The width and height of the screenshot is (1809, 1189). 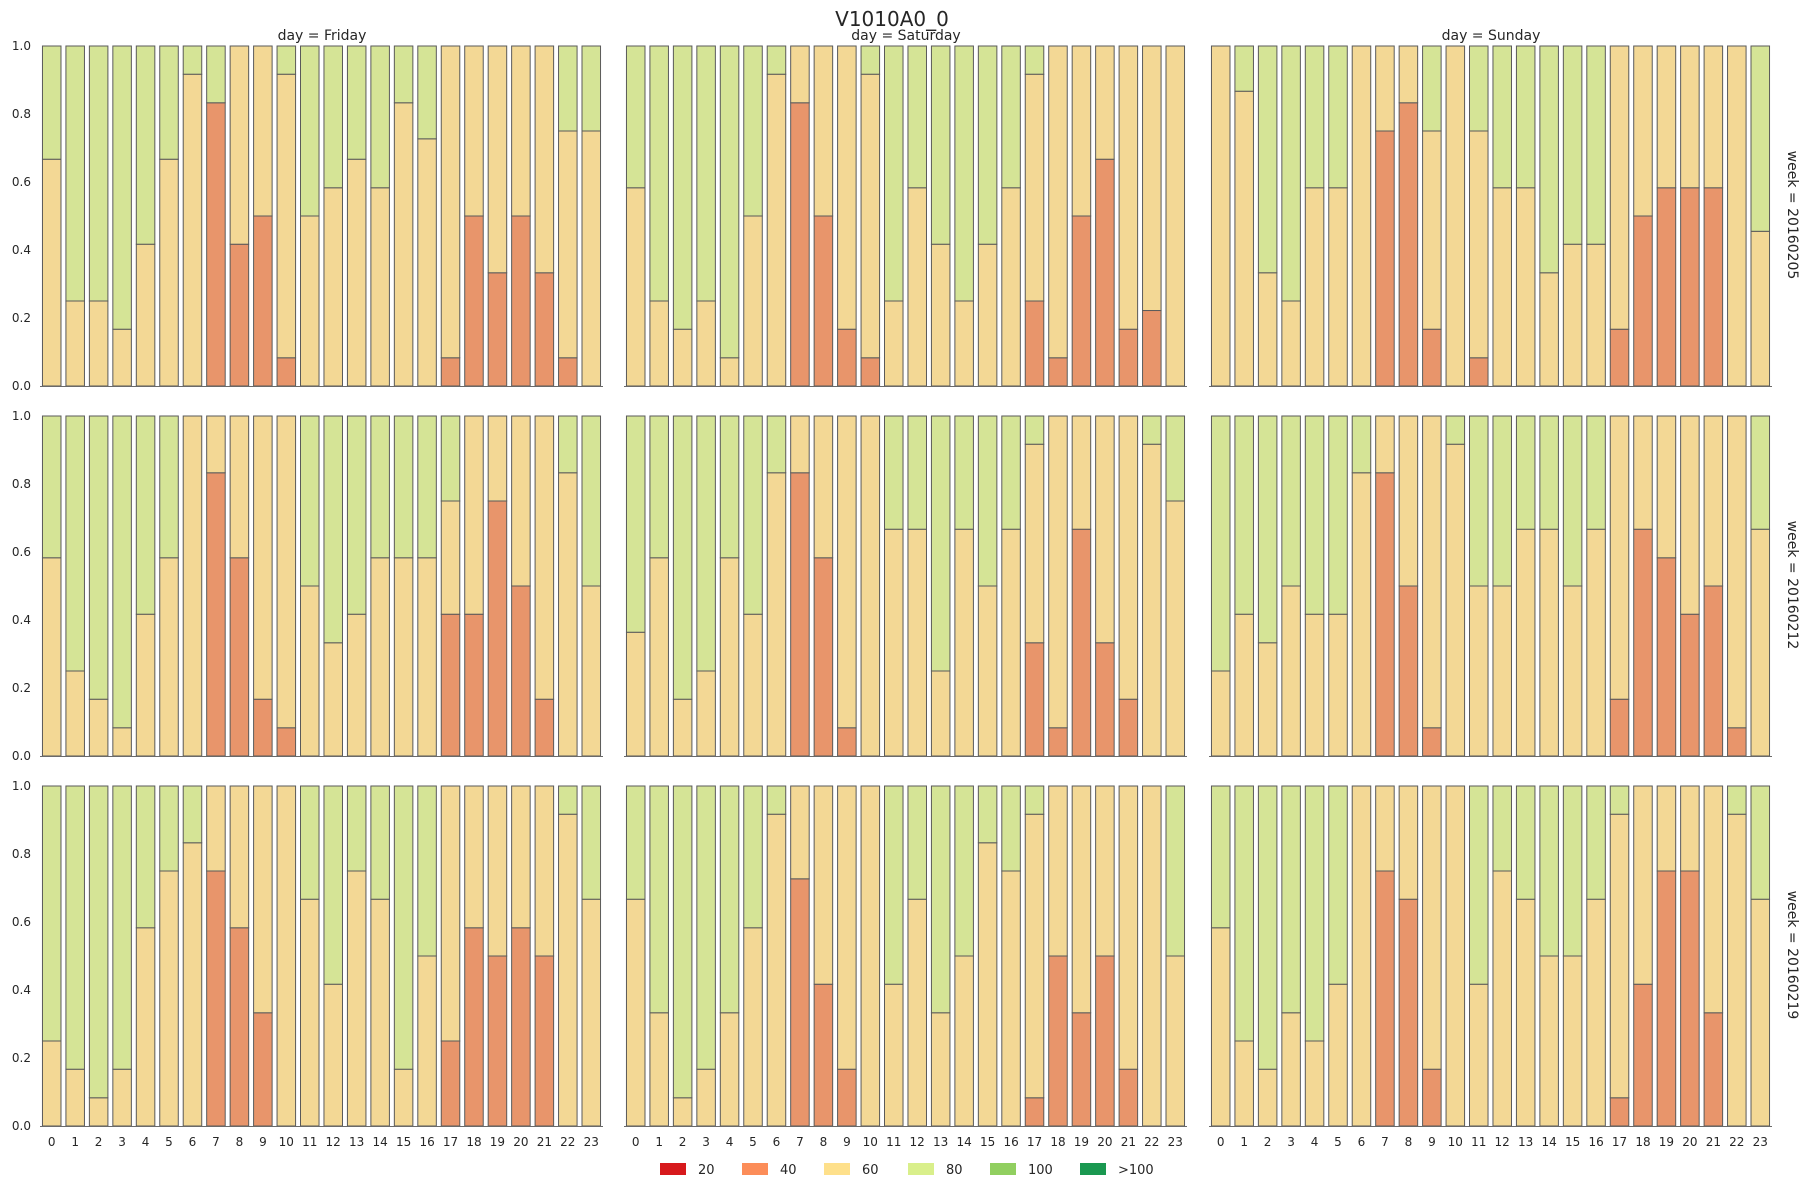 What do you see at coordinates (917, 1142) in the screenshot?
I see `x-tick-label: 12` at bounding box center [917, 1142].